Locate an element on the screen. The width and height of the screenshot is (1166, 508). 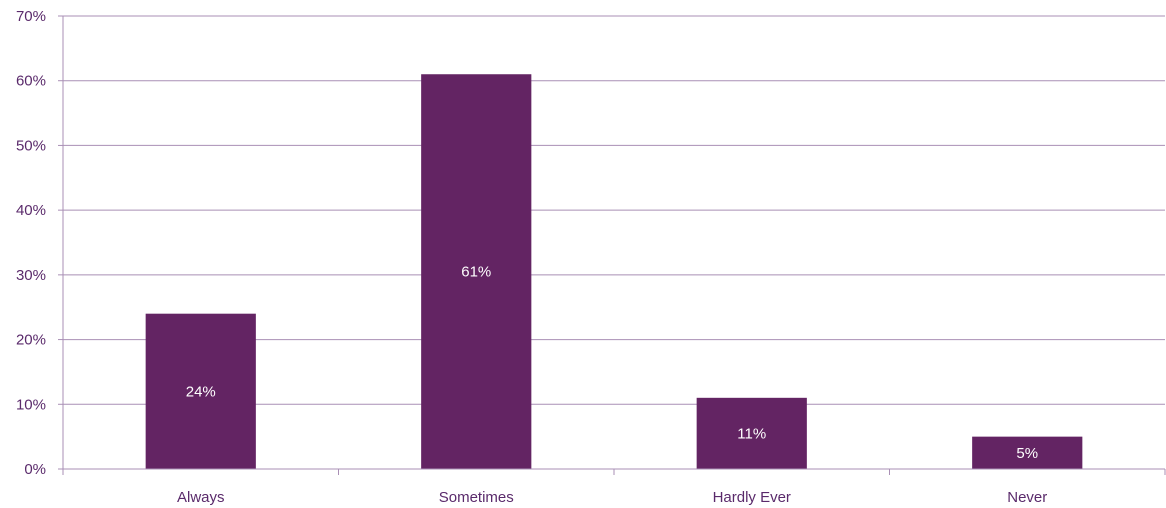
y-tick-label: 50% is located at coordinates (31, 145).